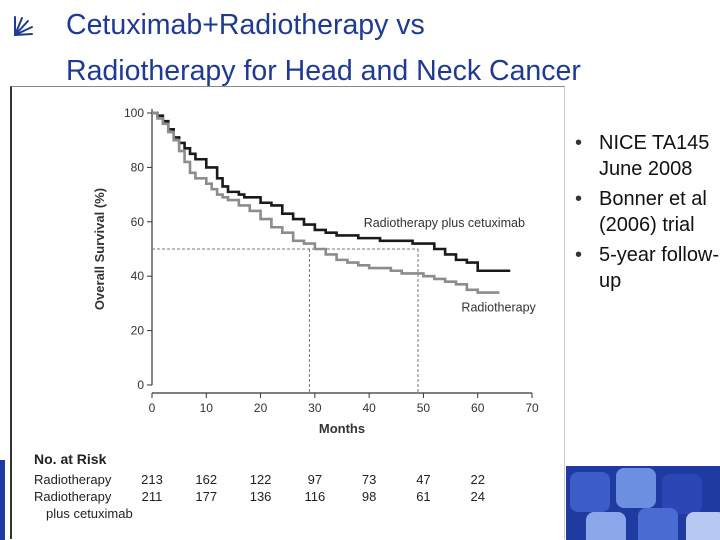 This screenshot has height=540, width=720. I want to click on left-edge-decor, so click(2, 500).